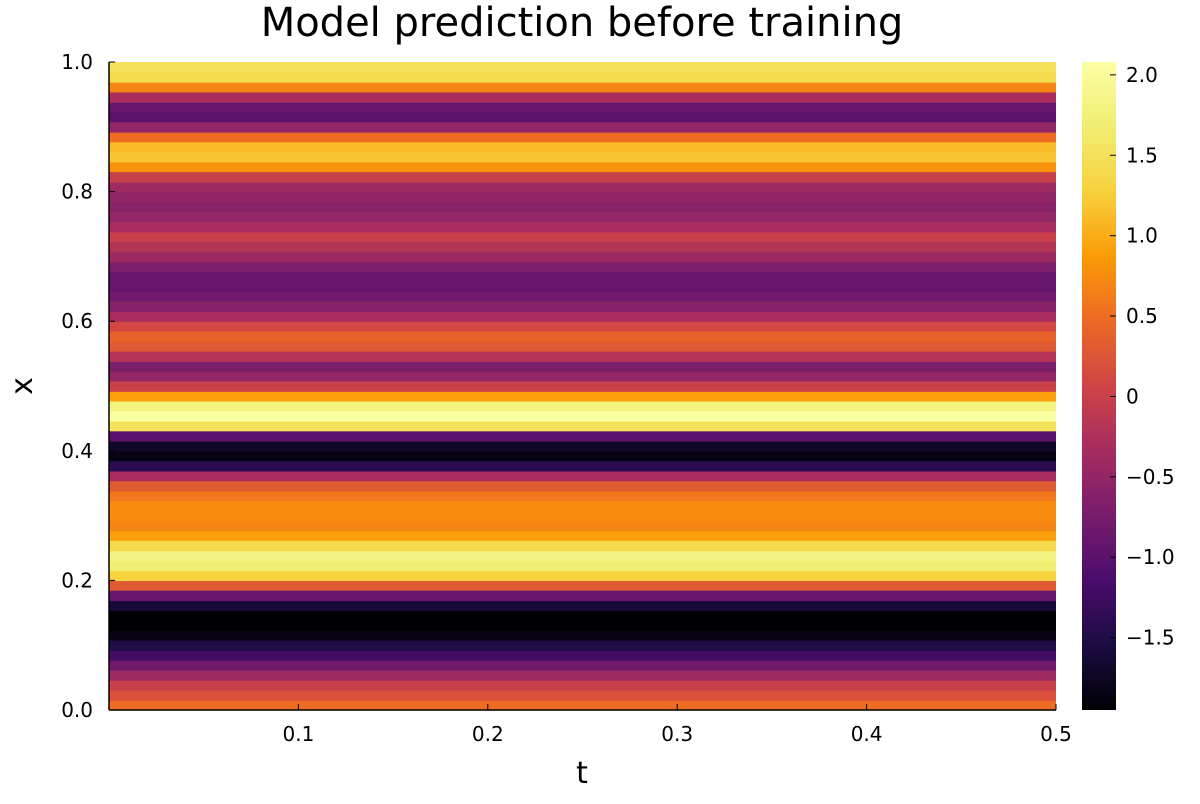 This screenshot has width=1200, height=804. I want to click on y-tick-label: 0.6, so click(77, 321).